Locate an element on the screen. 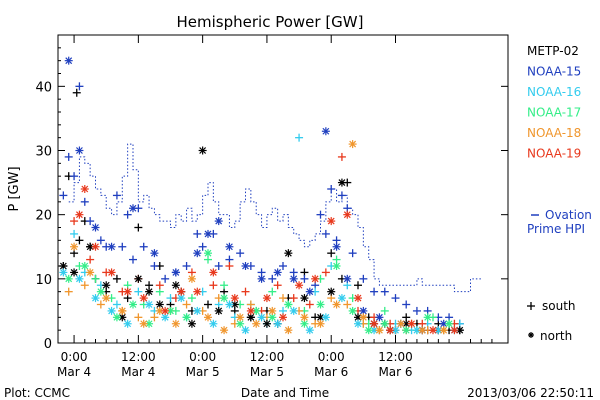  y-tick-label: 30 is located at coordinates (43, 152).